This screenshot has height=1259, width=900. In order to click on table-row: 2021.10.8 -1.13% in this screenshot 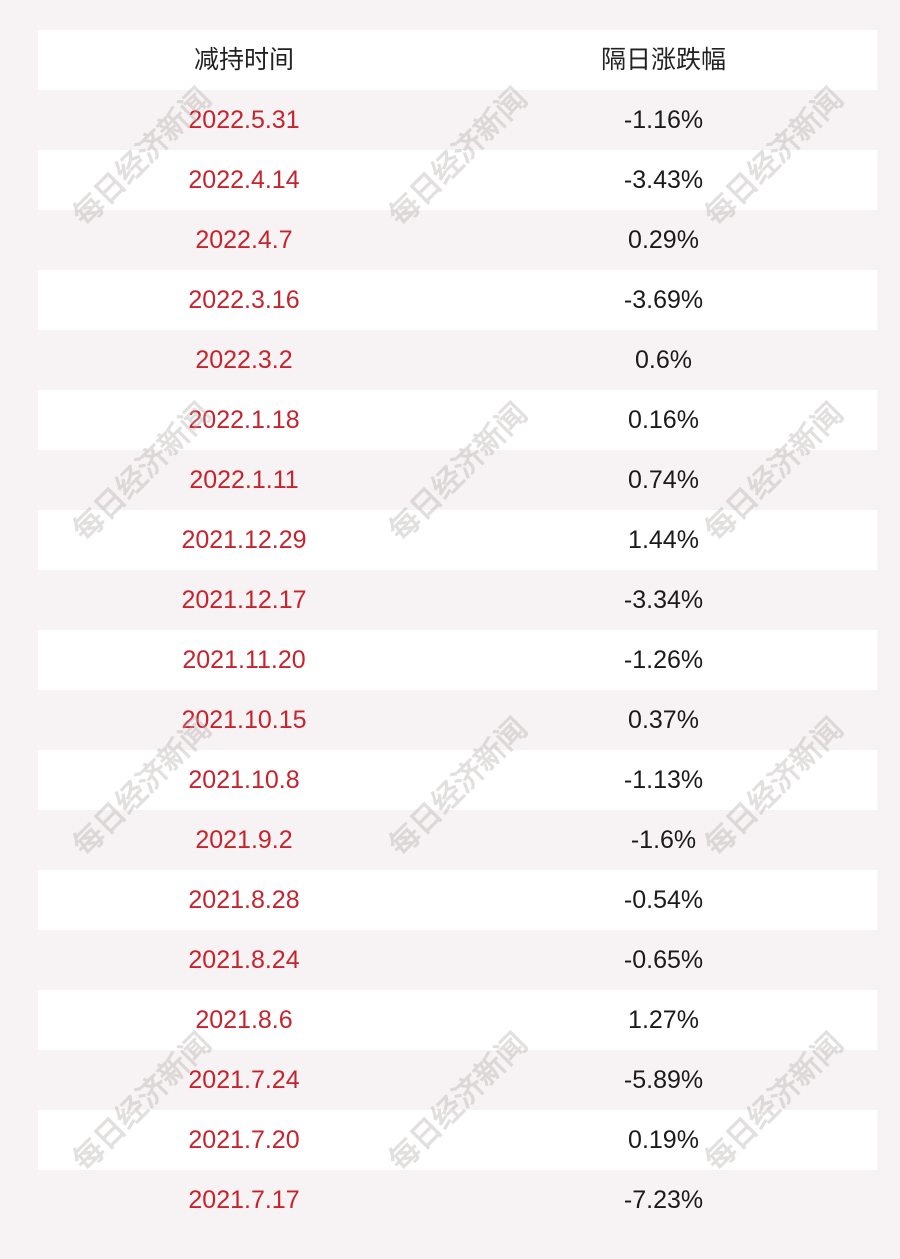, I will do `click(457, 780)`.